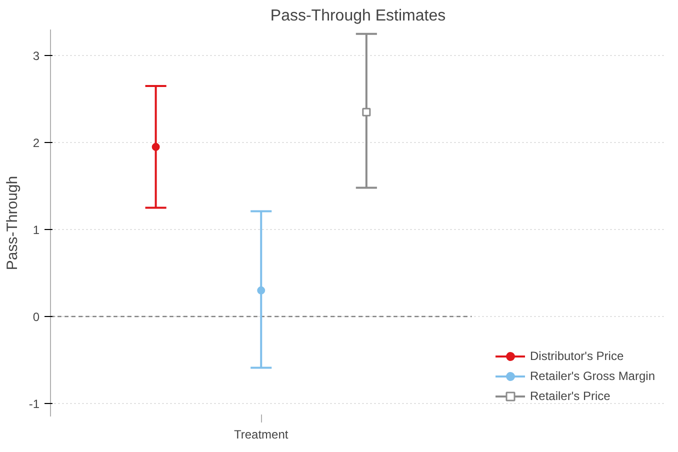 Image resolution: width=678 pixels, height=452 pixels. I want to click on y-tick-label: -1, so click(34, 403).